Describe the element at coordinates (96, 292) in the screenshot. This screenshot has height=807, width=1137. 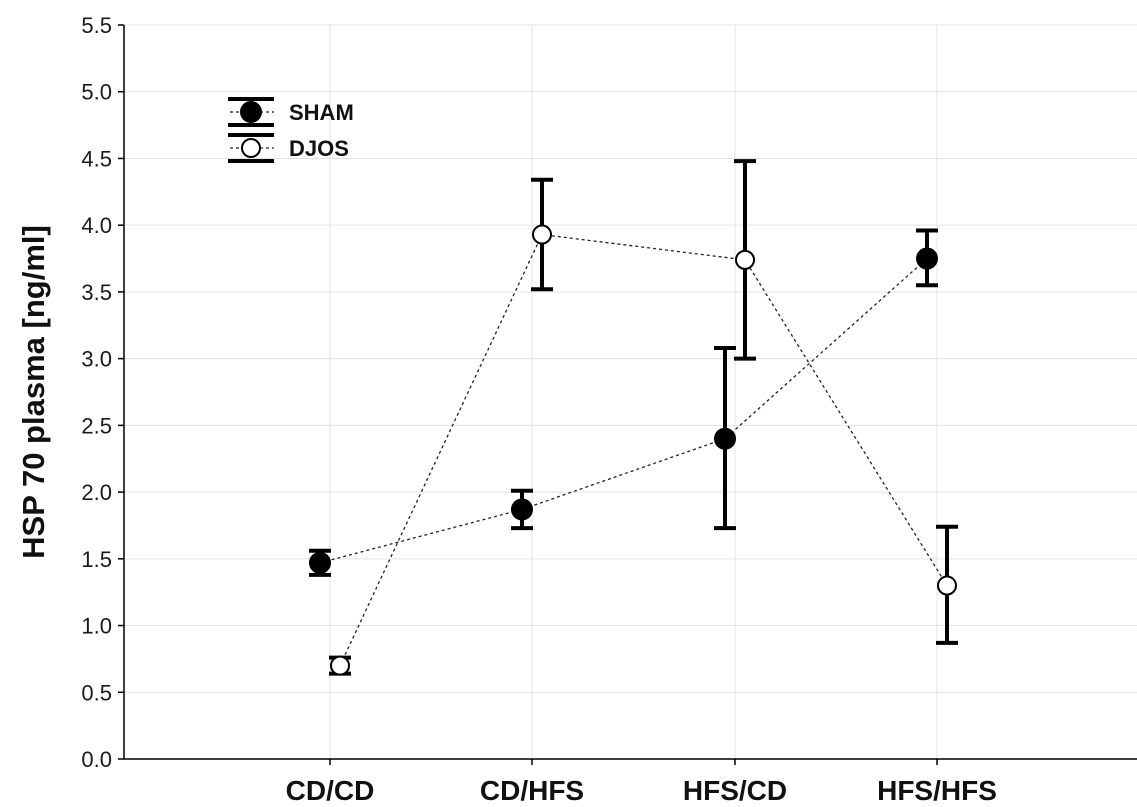
I see `y-tick-label: 3.5` at that location.